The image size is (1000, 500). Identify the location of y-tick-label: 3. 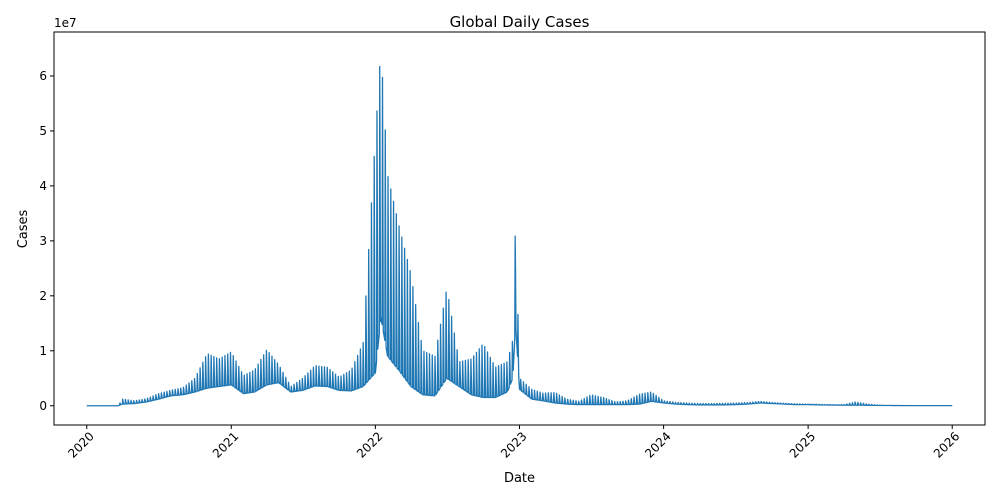
(43, 241).